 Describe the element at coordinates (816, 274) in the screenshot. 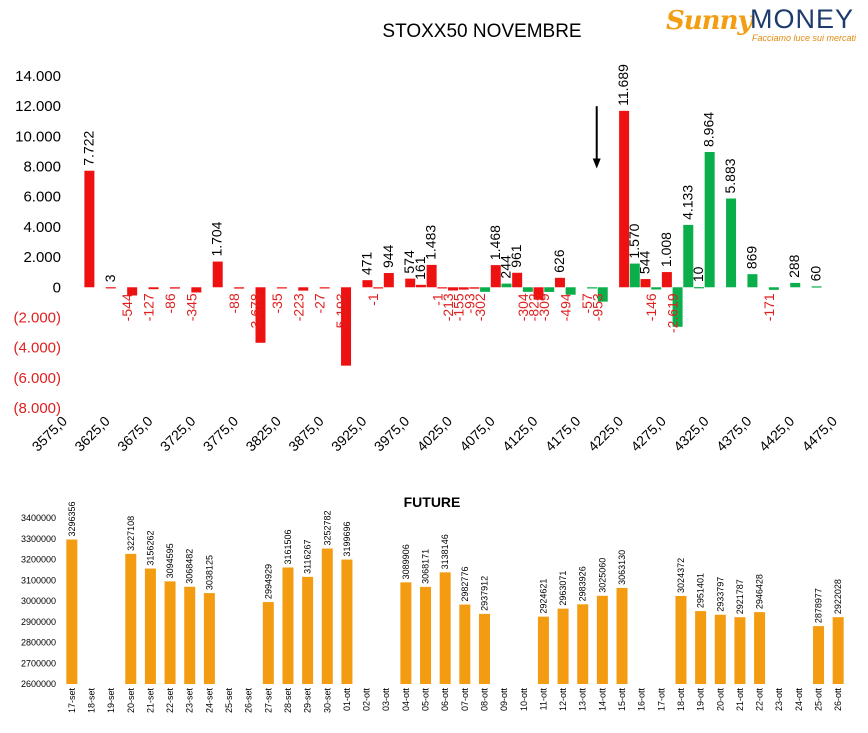

I see `data-label: 60` at that location.